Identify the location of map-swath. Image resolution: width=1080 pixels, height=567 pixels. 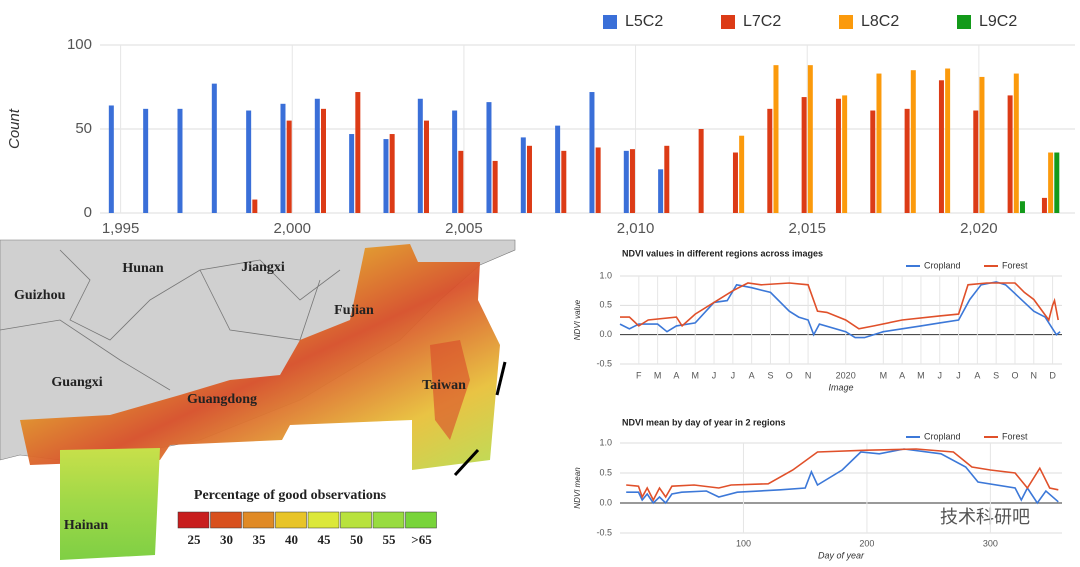
(110, 504).